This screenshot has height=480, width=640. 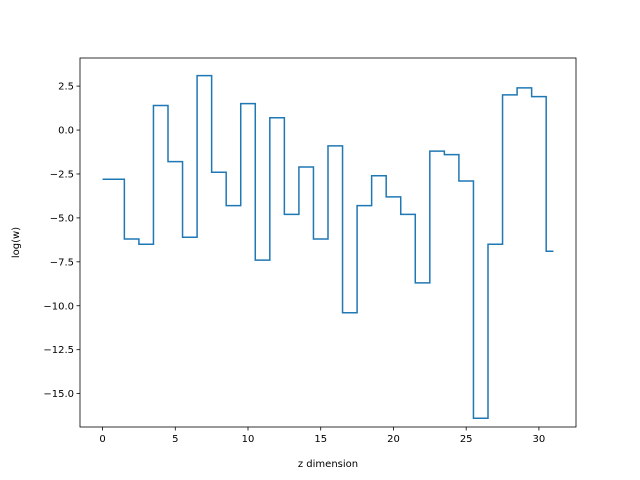 I want to click on x-tick-label: 15, so click(x=320, y=439).